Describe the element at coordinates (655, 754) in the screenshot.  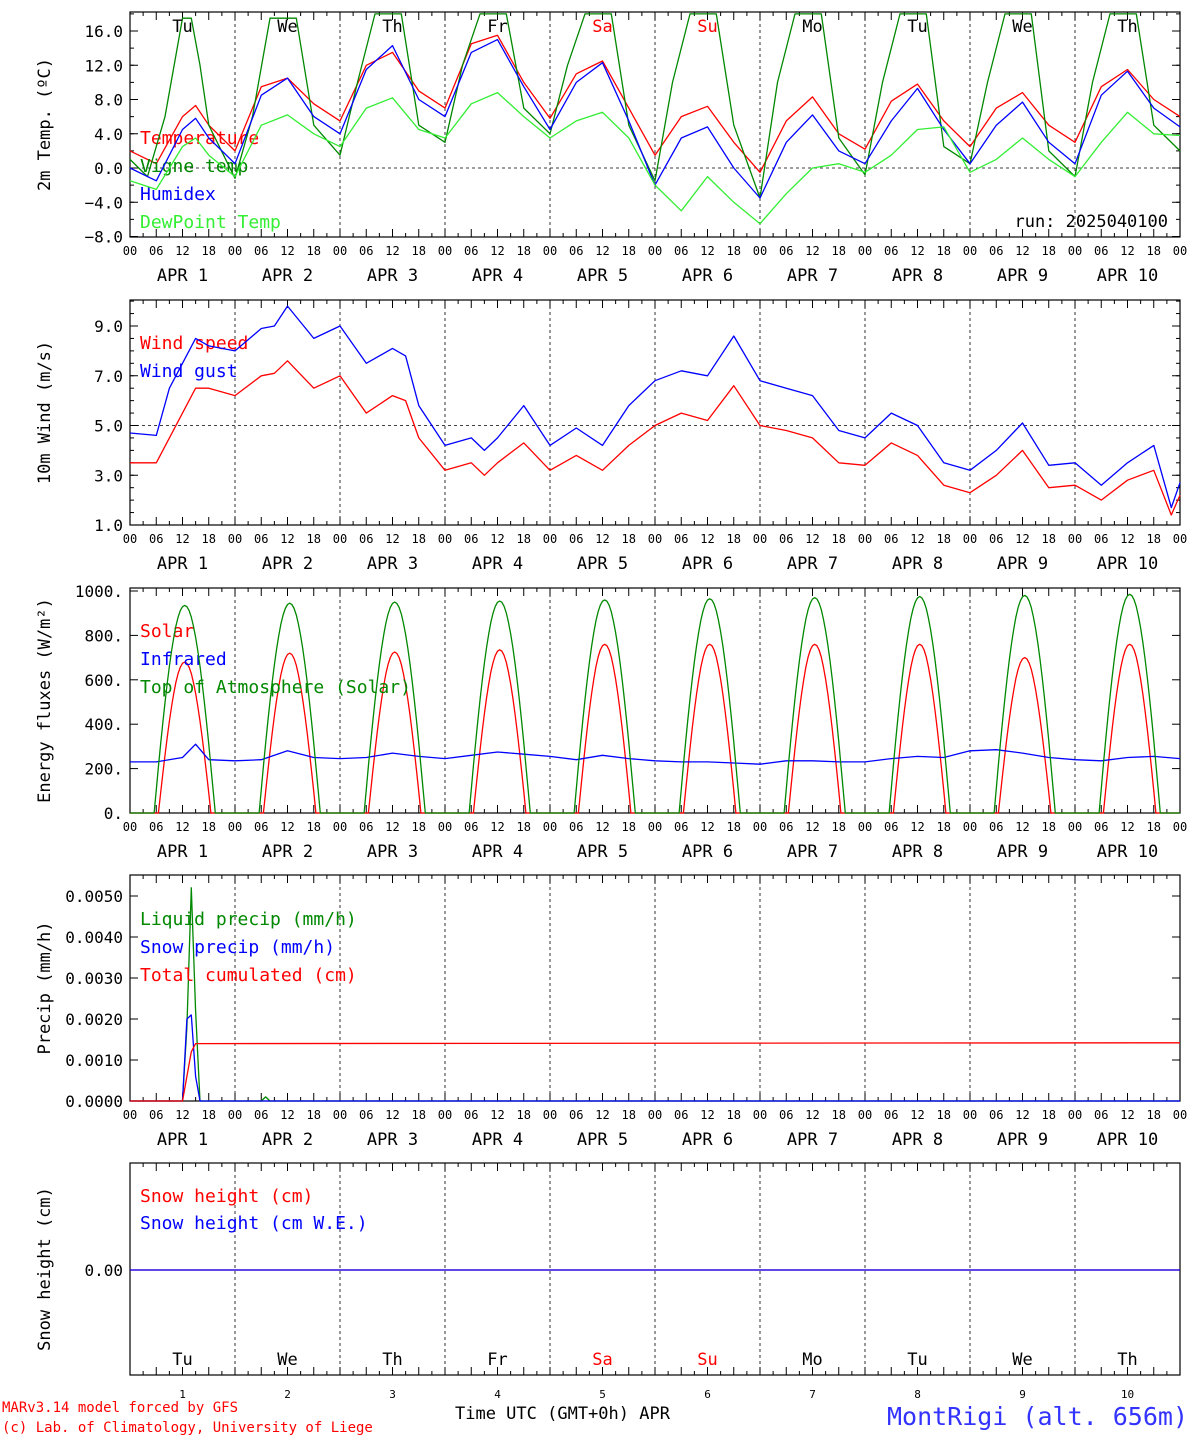
I see `series-line-infrared` at that location.